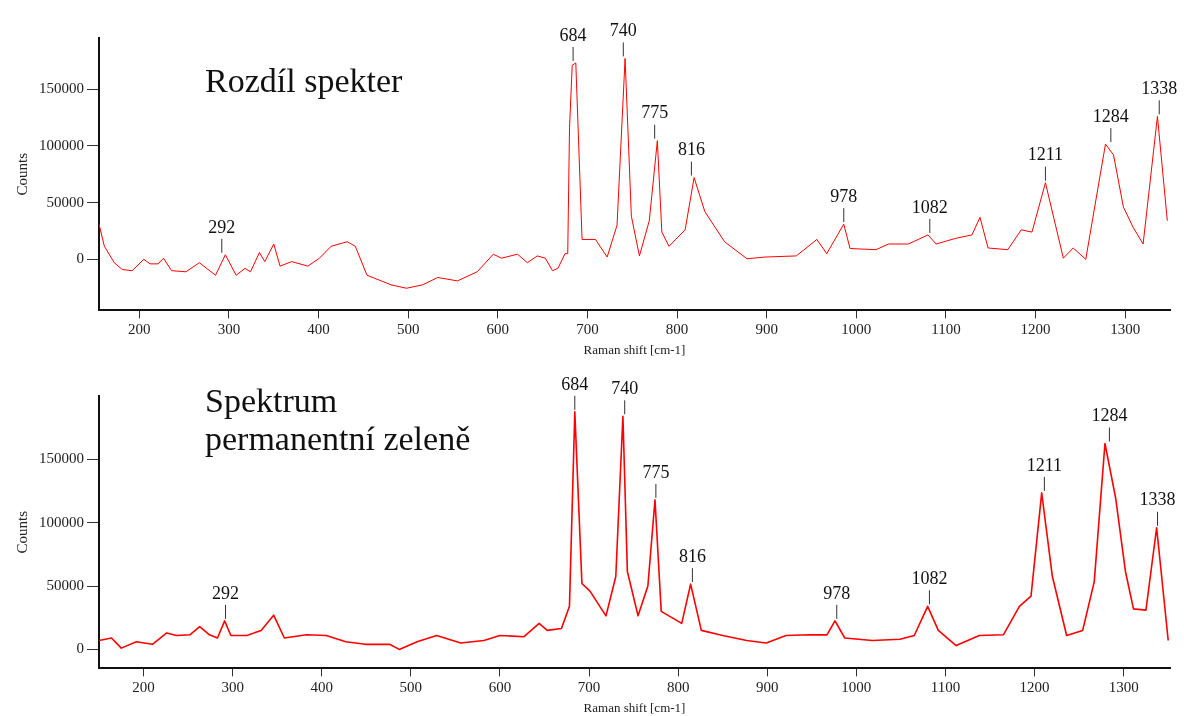  Describe the element at coordinates (304, 81) in the screenshot. I see `text: Rozdíl spekter` at that location.